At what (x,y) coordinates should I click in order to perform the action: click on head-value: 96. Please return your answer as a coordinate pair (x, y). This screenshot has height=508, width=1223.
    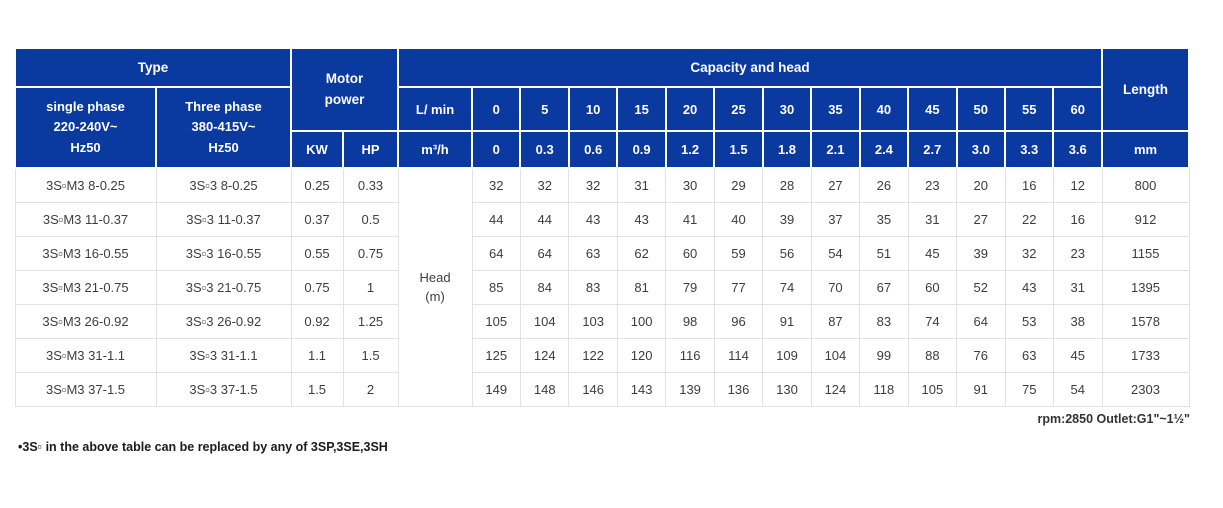
    Looking at the image, I should click on (738, 321).